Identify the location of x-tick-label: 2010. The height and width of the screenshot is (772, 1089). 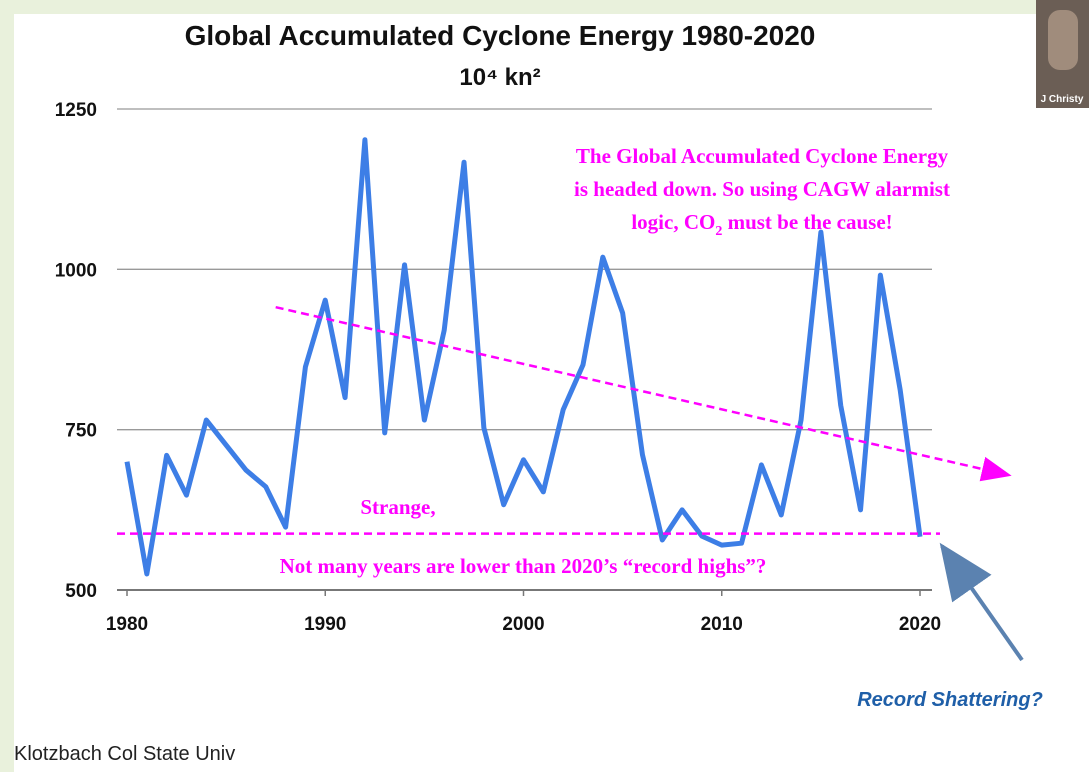
(722, 624).